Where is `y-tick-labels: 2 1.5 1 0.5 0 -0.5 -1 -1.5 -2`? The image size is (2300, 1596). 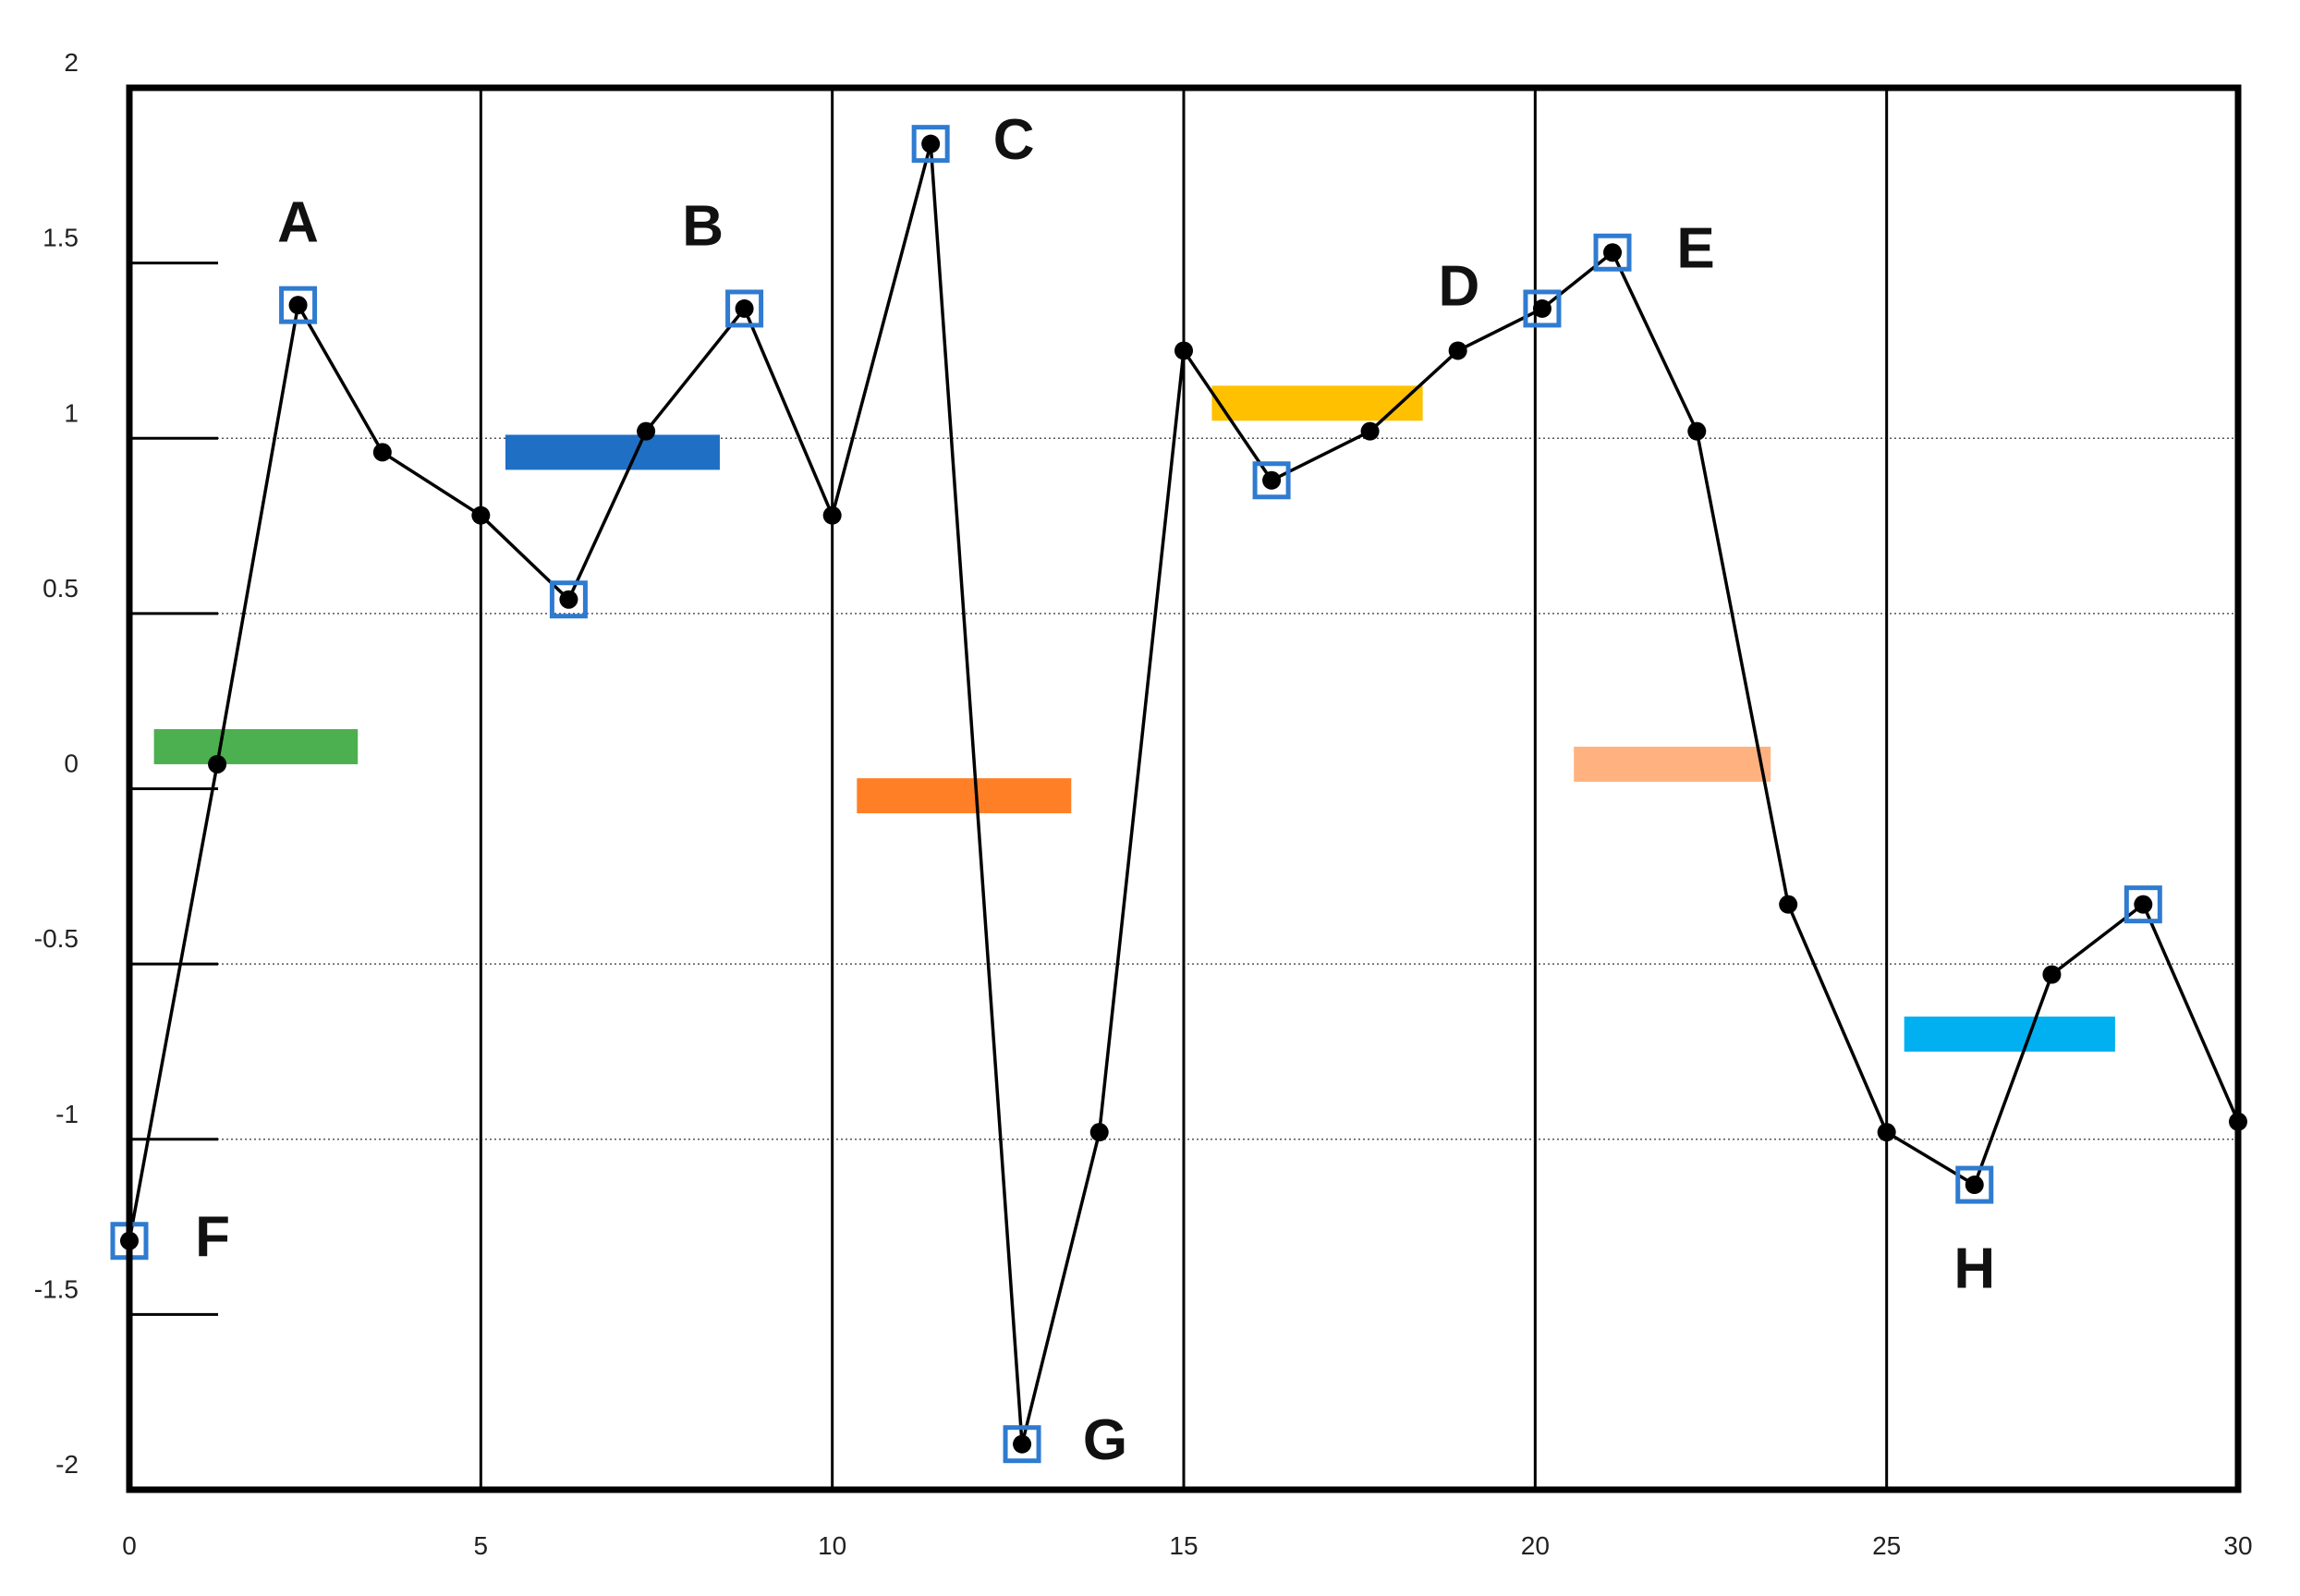 y-tick-labels: 2 1.5 1 0.5 0 -0.5 -1 -1.5 -2 is located at coordinates (56, 763).